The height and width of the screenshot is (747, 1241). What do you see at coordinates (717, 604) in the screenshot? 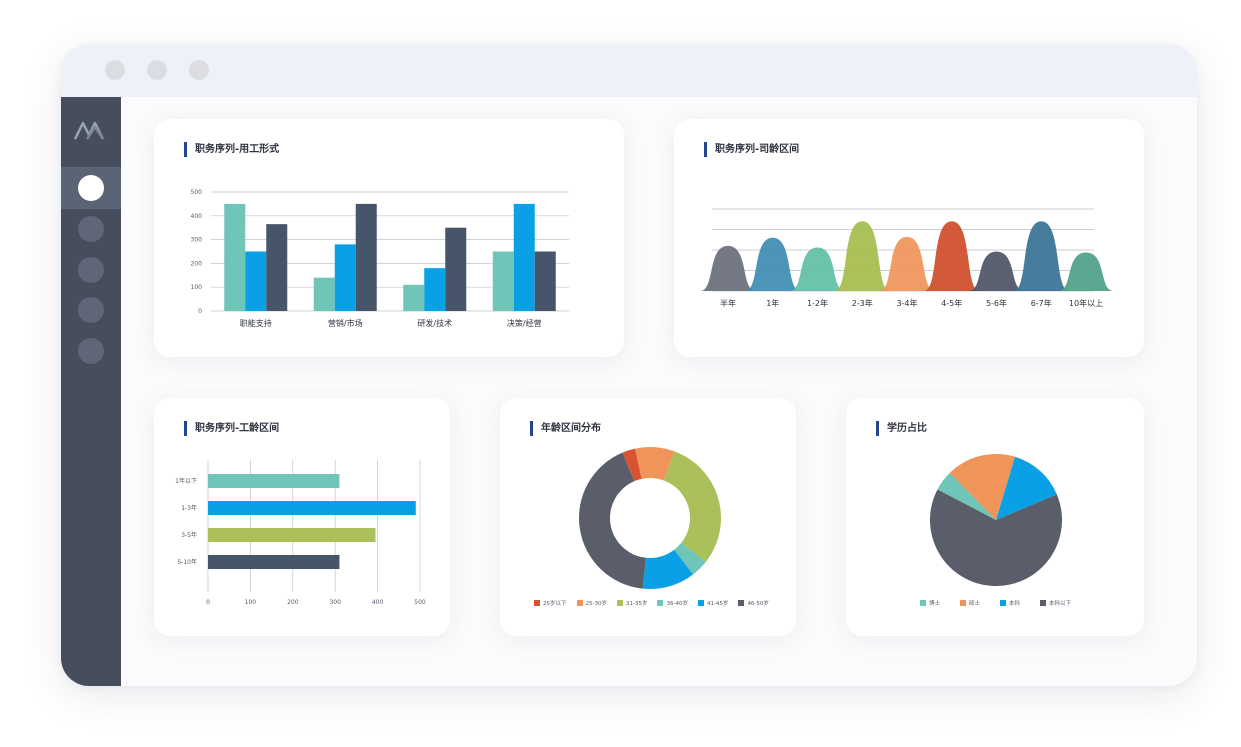
I see `legend-label: 41-45岁` at bounding box center [717, 604].